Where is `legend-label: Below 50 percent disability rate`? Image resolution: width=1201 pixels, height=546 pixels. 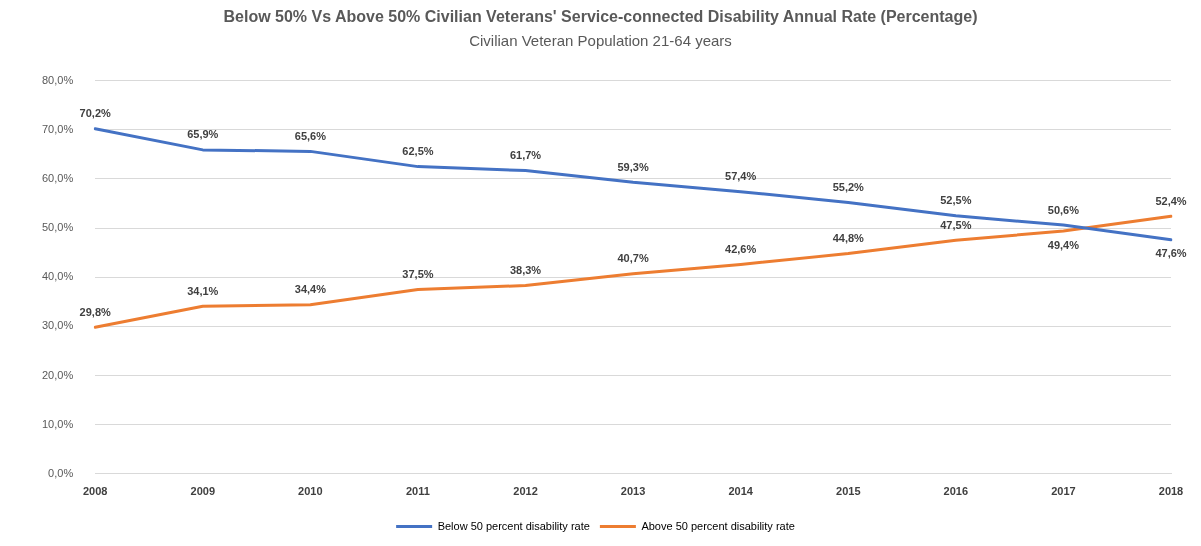 legend-label: Below 50 percent disability rate is located at coordinates (513, 525).